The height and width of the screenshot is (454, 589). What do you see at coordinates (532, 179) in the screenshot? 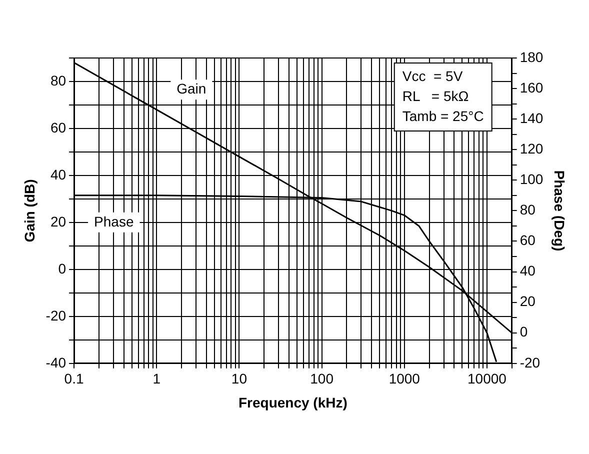
I see `y2-tick-label: 100` at bounding box center [532, 179].